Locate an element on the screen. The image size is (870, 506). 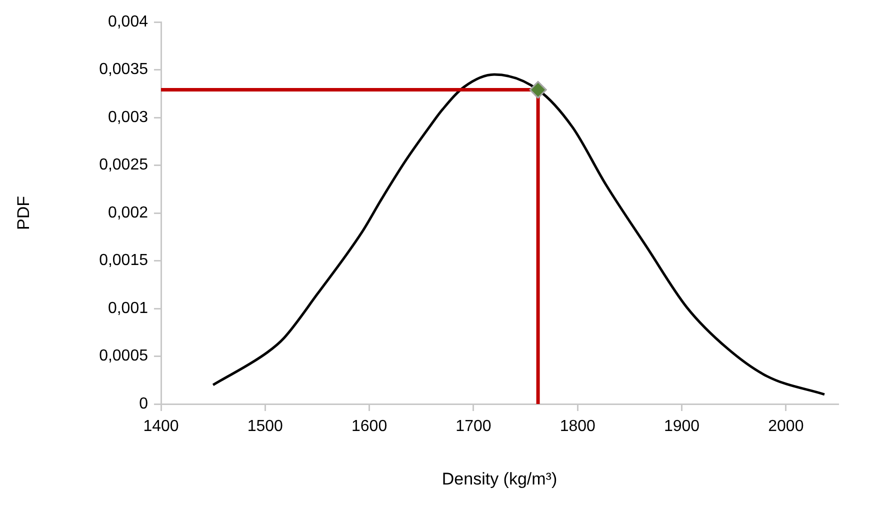
x-tick-label: 1900 is located at coordinates (682, 427).